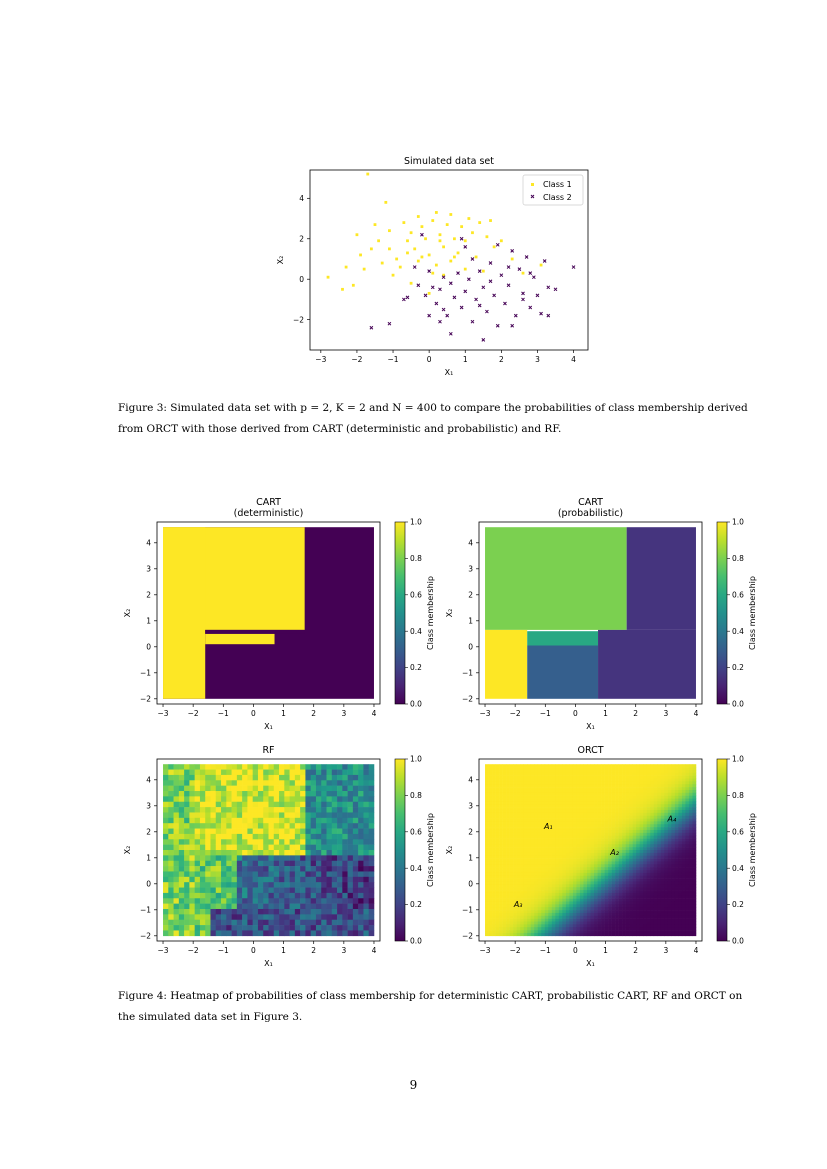 The height and width of the screenshot is (1169, 827). I want to click on colorbar-tick-label: 0.2, so click(416, 667).